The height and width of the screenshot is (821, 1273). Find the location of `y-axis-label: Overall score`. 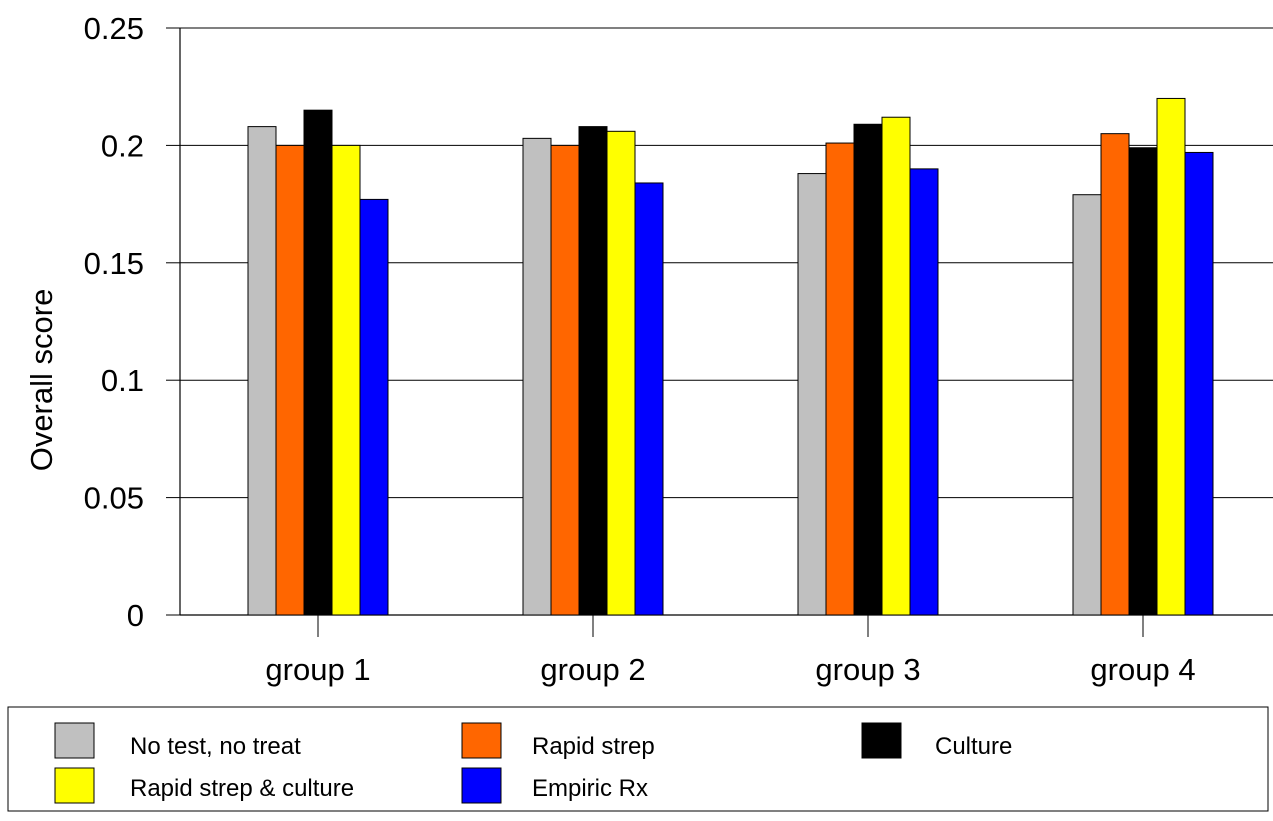

y-axis-label: Overall score is located at coordinates (41, 380).